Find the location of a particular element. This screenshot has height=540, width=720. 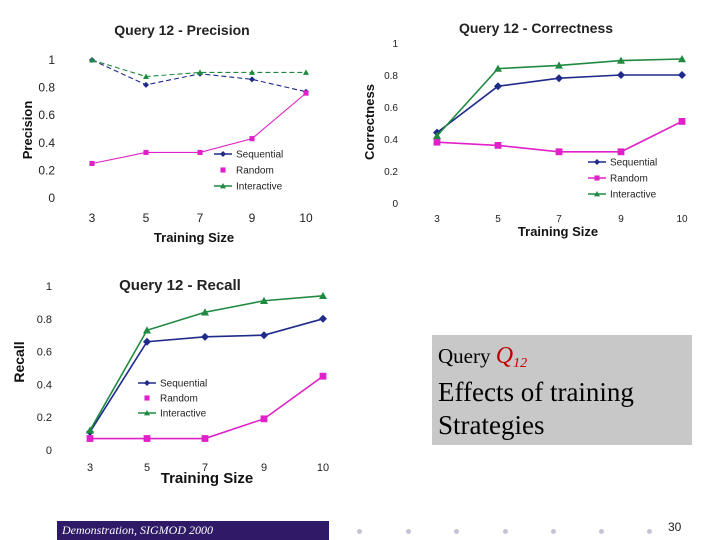

caption-box: Query Q12 Effects of training Strategies is located at coordinates (562, 390).